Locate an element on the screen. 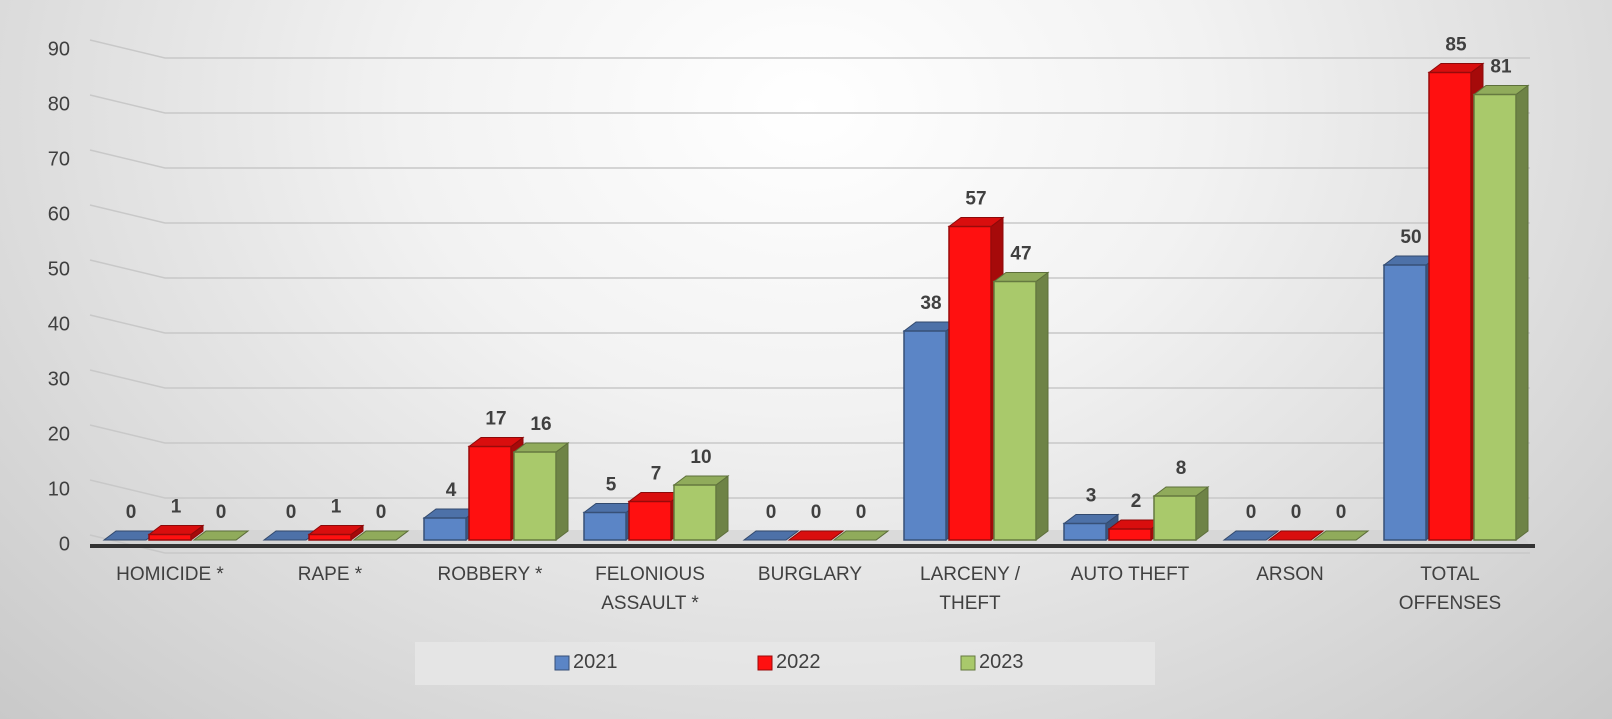  x-tick-label: BURGLARY is located at coordinates (810, 574).